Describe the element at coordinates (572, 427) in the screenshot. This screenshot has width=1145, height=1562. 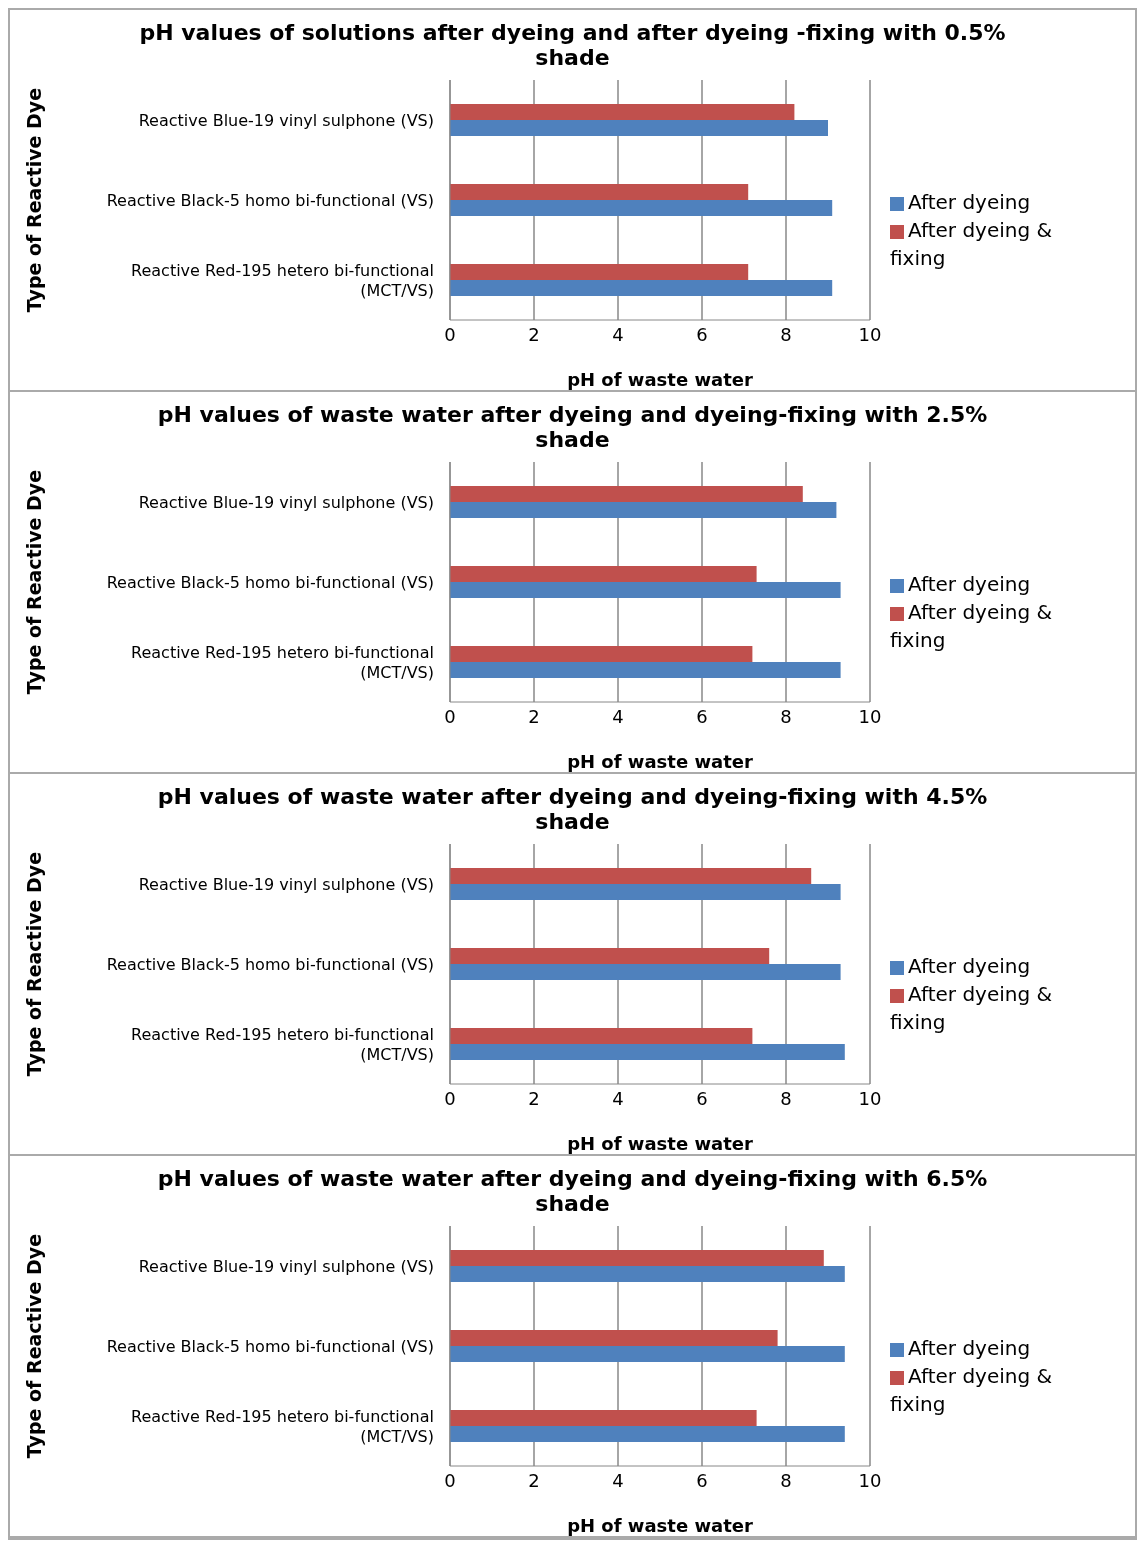
I see `chart-title: pH values of waste water after dyeing and dyeing-fixing with 2.5% shade` at that location.